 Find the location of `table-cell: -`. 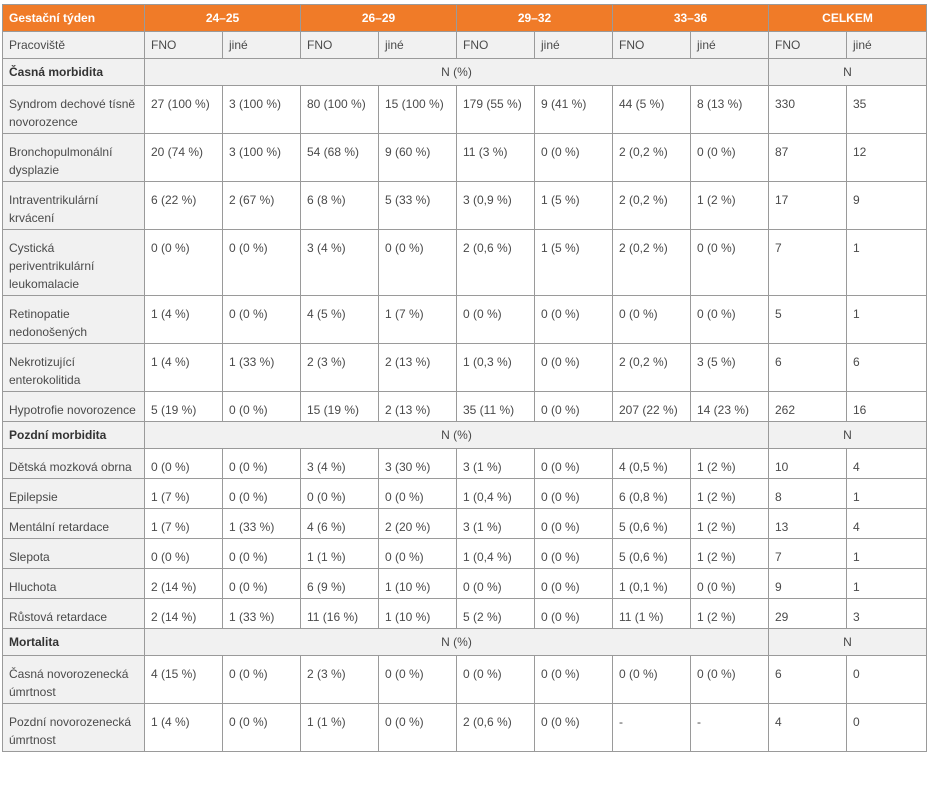

table-cell: - is located at coordinates (729, 727).